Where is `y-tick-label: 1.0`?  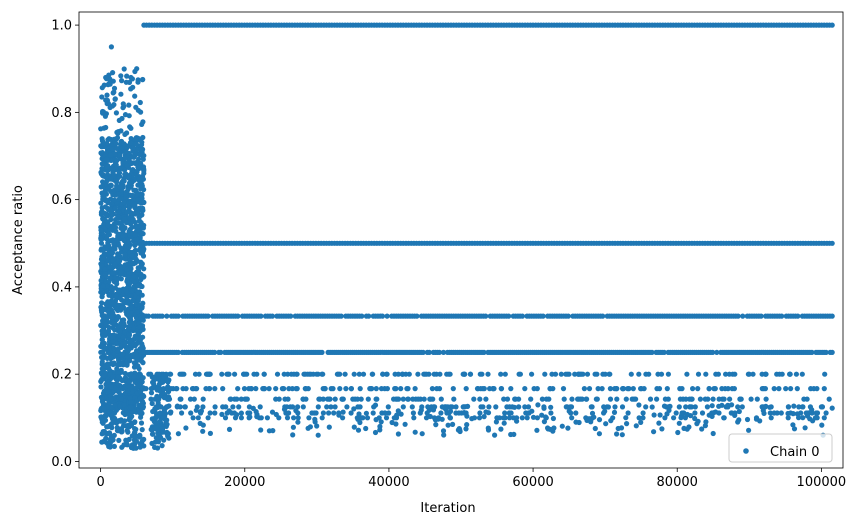 y-tick-label: 1.0 is located at coordinates (61, 26).